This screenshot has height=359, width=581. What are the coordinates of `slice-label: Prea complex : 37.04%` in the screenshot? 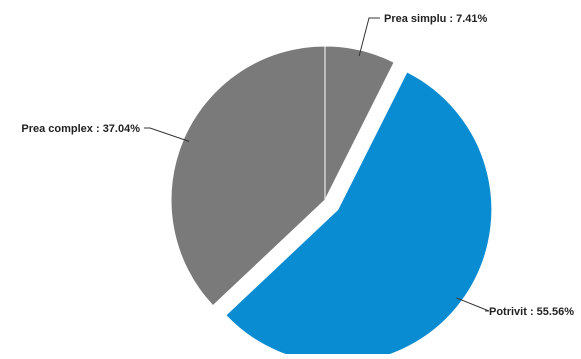 It's located at (80, 129).